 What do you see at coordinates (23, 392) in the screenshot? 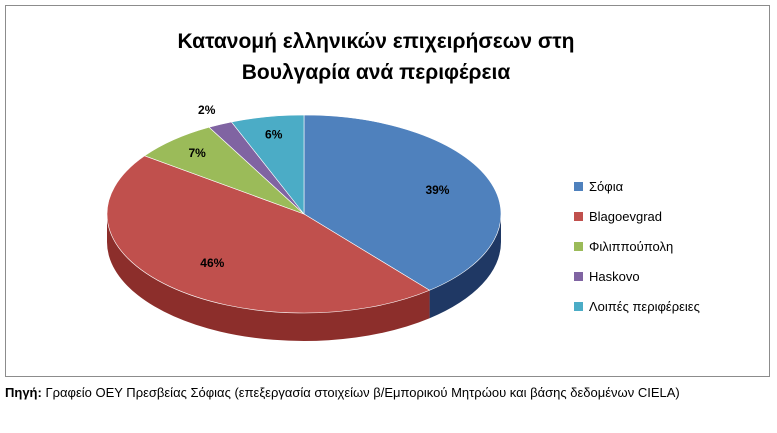
I see `source-label: Πηγή:` at bounding box center [23, 392].